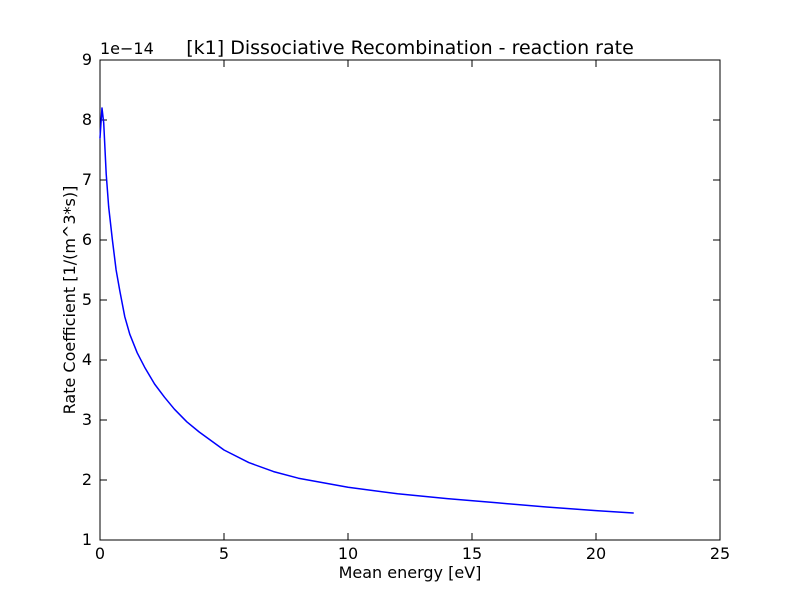 This screenshot has width=800, height=600. I want to click on y-offset-label: 1e−14, so click(127, 48).